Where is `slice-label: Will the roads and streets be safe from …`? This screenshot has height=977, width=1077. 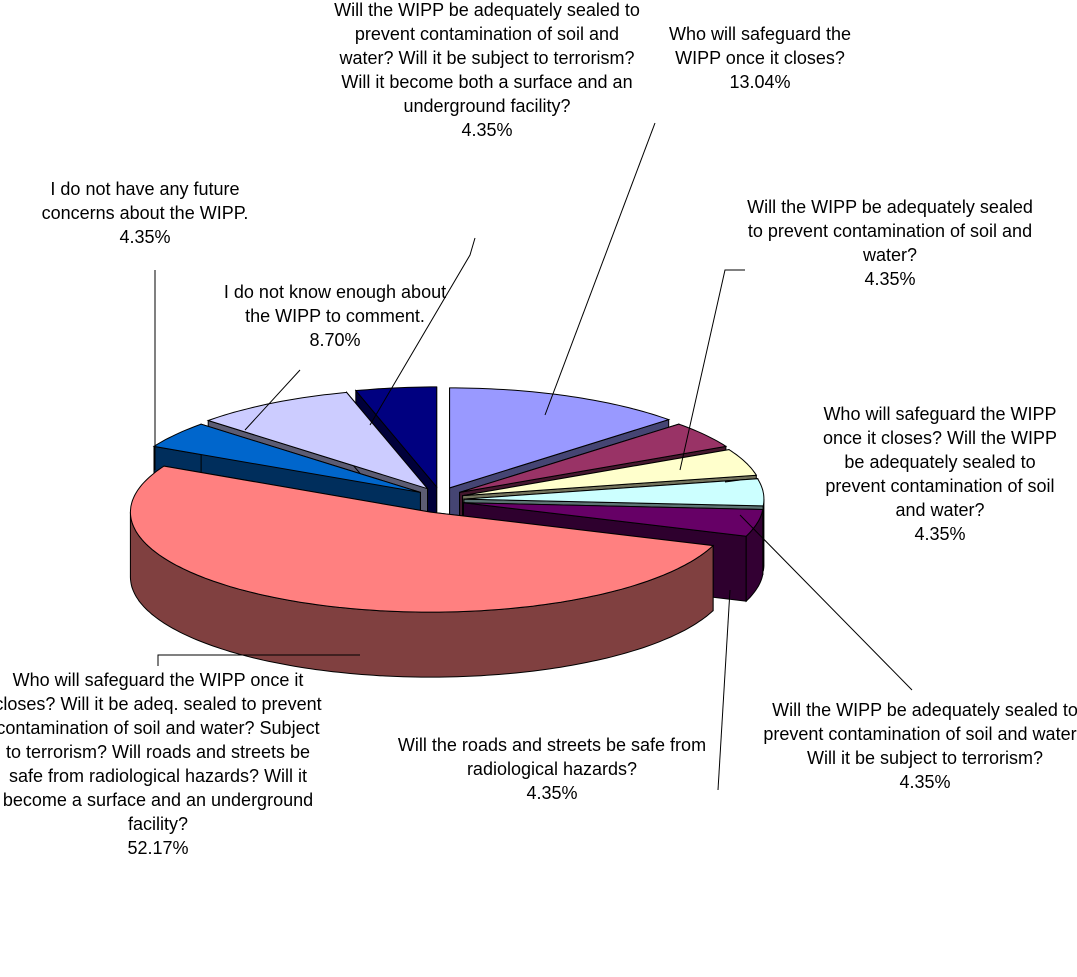 slice-label: Will the roads and streets be safe from … is located at coordinates (552, 769).